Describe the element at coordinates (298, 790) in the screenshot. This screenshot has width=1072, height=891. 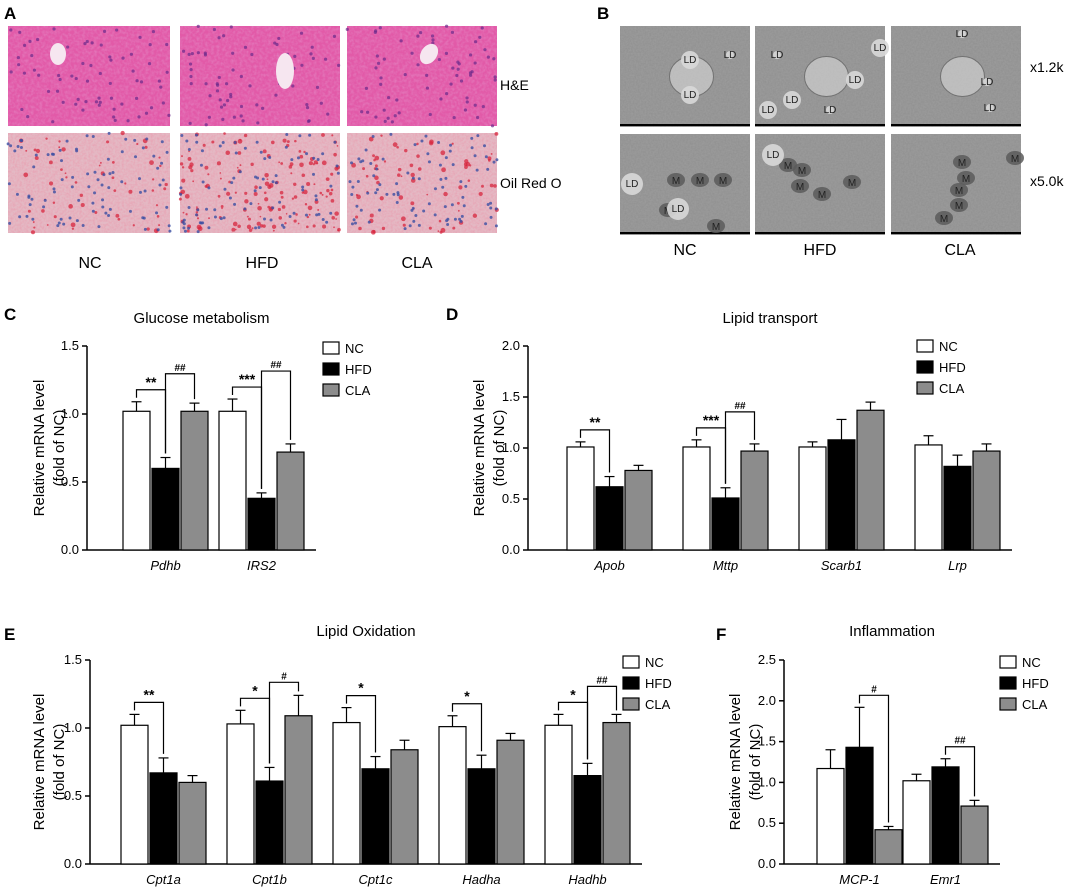
I see `bar-e-Cpt1b-CLA` at that location.